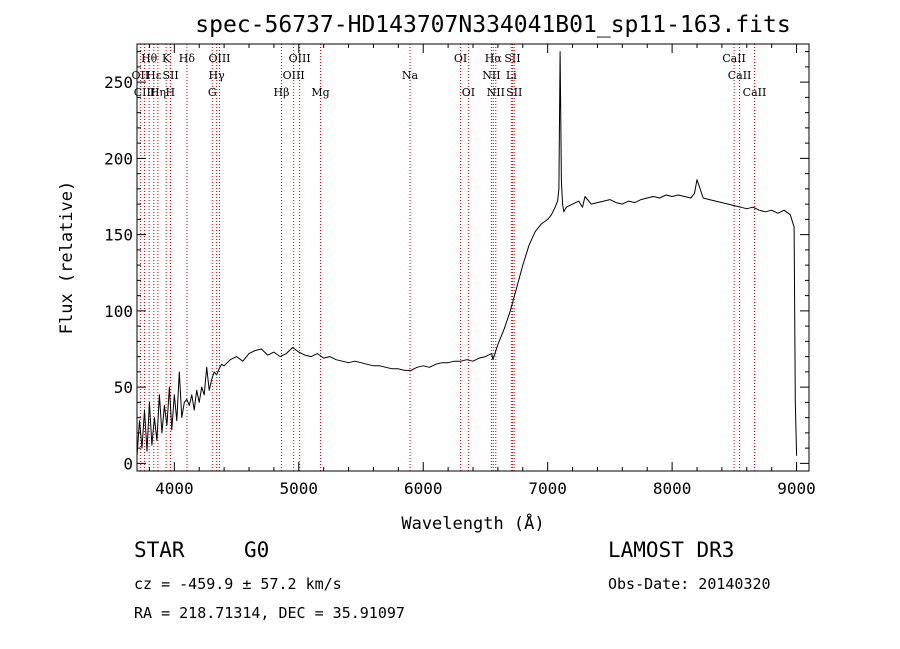 The height and width of the screenshot is (649, 900). What do you see at coordinates (269, 613) in the screenshot?
I see `coordinates: RA = 218.71314, DEC = 35.91097` at bounding box center [269, 613].